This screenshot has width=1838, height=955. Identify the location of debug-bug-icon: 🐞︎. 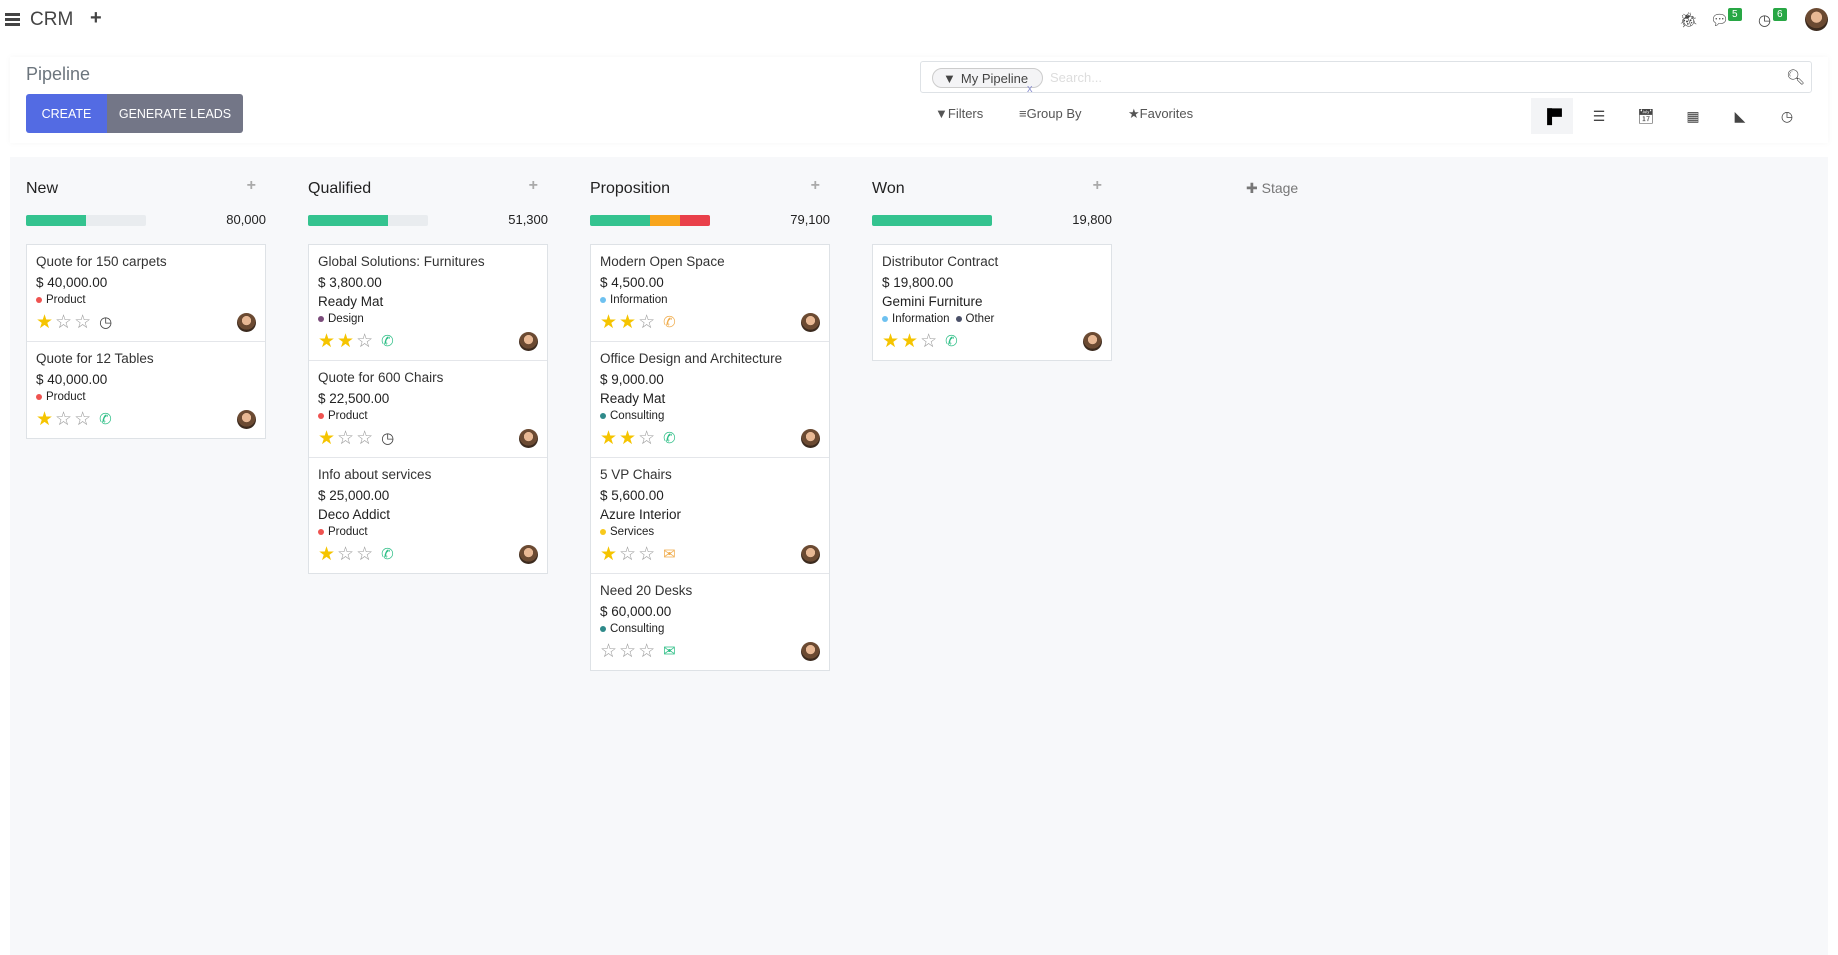
(1689, 20).